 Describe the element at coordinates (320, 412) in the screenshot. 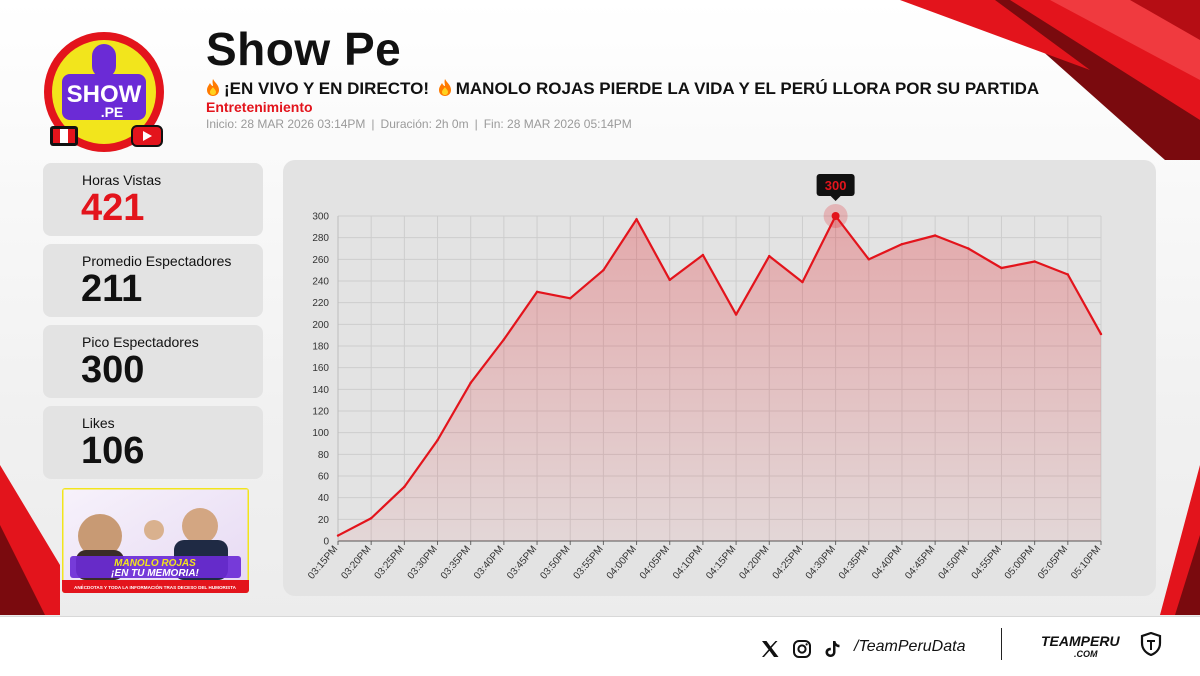

I see `y-tick-label: 120` at that location.